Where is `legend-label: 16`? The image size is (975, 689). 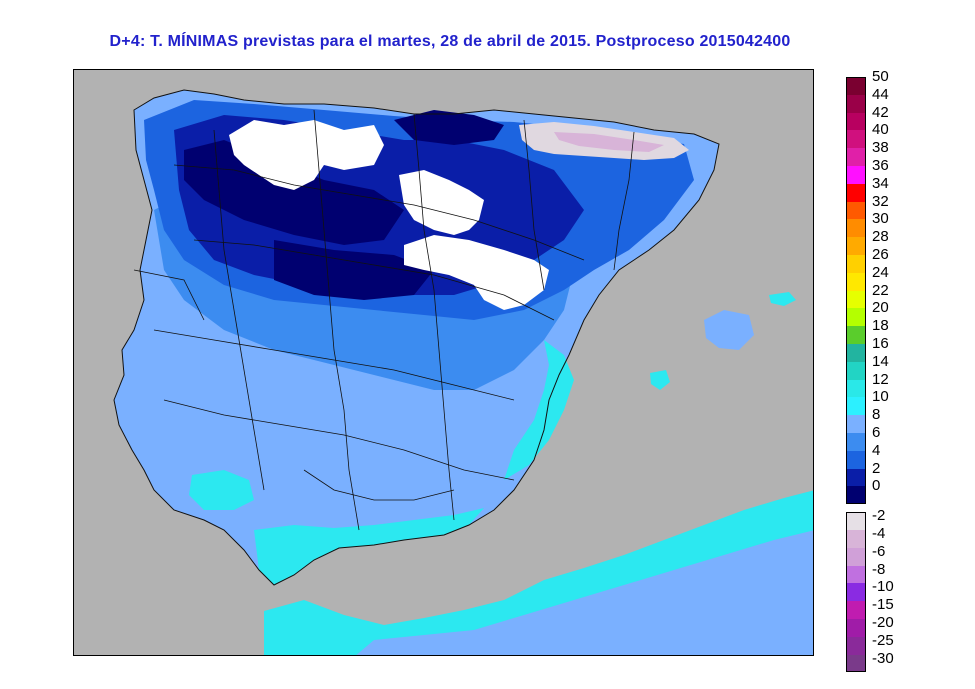 legend-label: 16 is located at coordinates (880, 343).